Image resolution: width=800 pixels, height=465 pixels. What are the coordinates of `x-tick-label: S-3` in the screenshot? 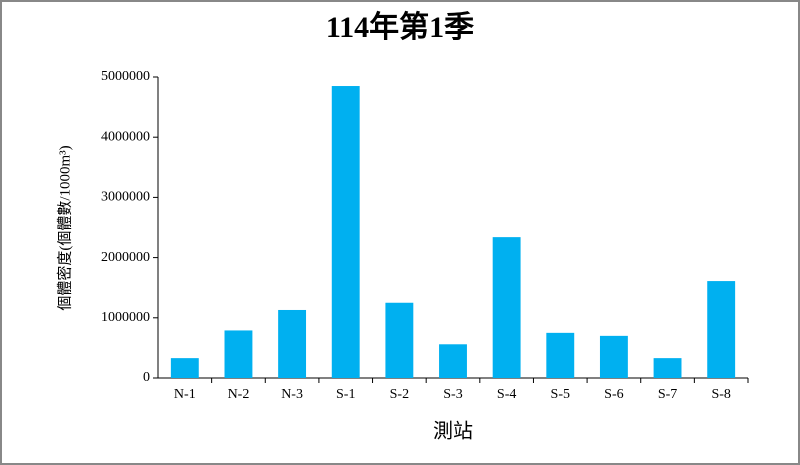 It's located at (452, 394).